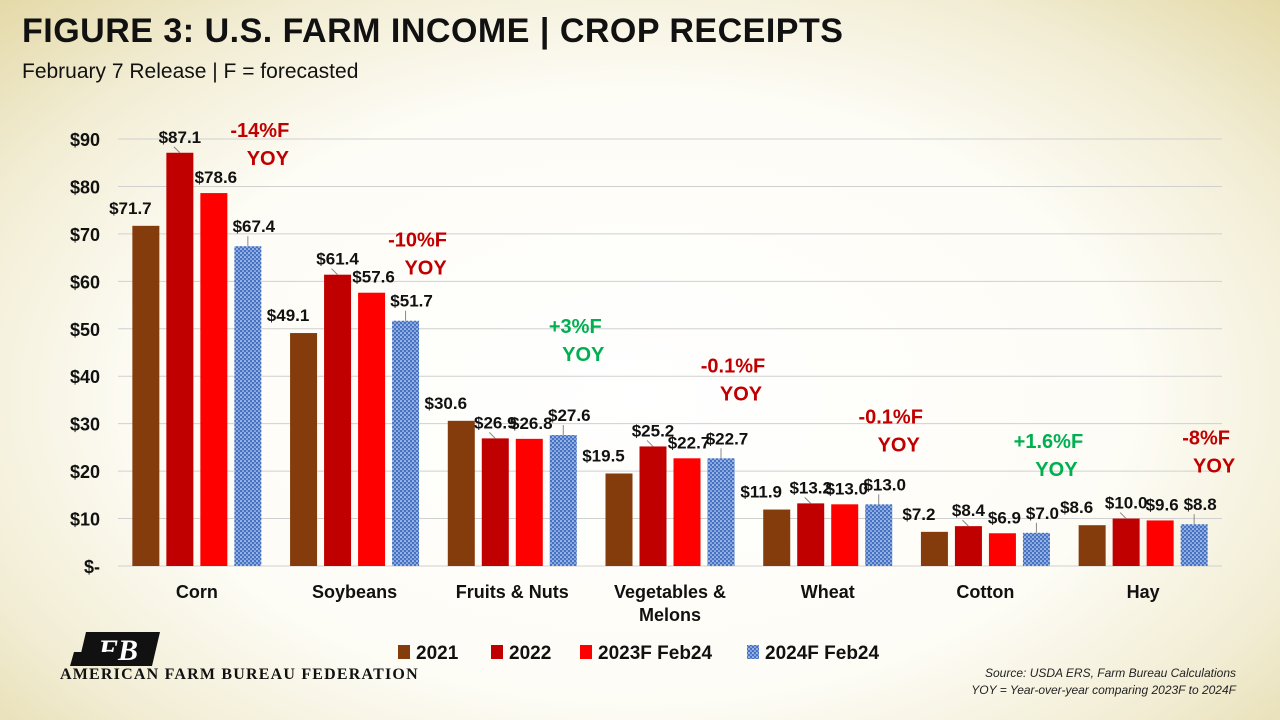 The height and width of the screenshot is (720, 1280). Describe the element at coordinates (603, 455) in the screenshot. I see `data-label: $19.5` at that location.